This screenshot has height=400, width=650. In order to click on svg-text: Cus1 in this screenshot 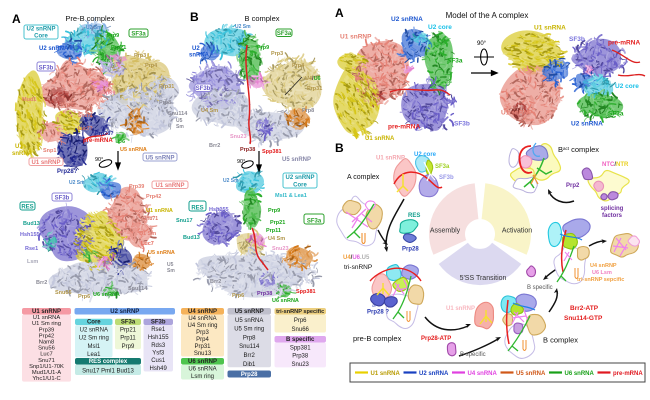, I will do `click(158, 361)`.